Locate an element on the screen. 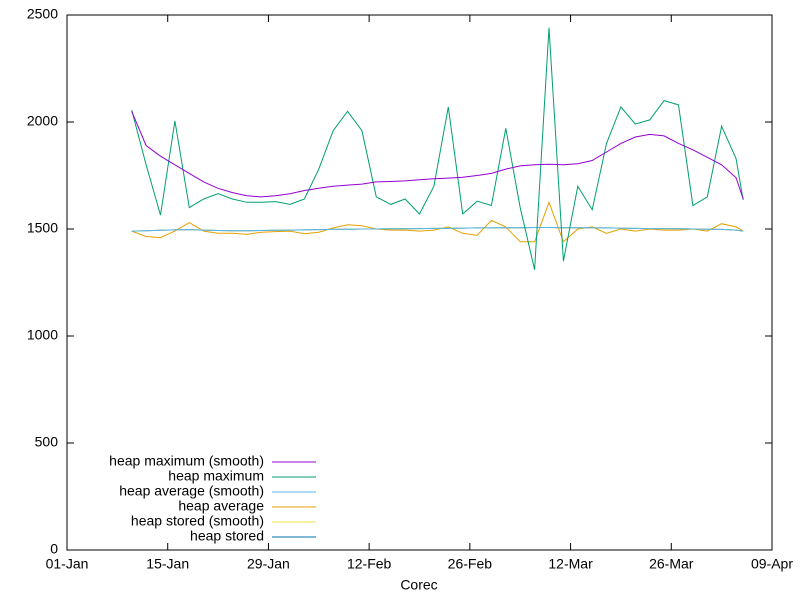 This screenshot has height=605, width=800. x-tick-label: 29-Jan is located at coordinates (268, 564).